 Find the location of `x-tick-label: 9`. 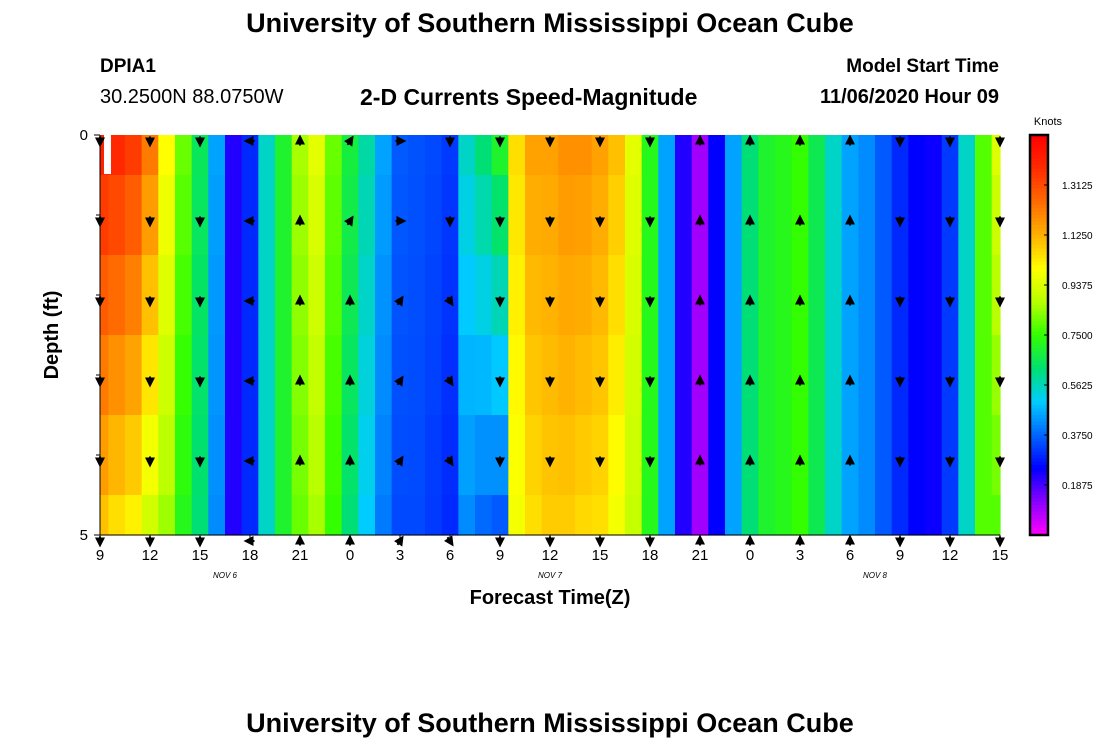

x-tick-label: 9 is located at coordinates (500, 555).